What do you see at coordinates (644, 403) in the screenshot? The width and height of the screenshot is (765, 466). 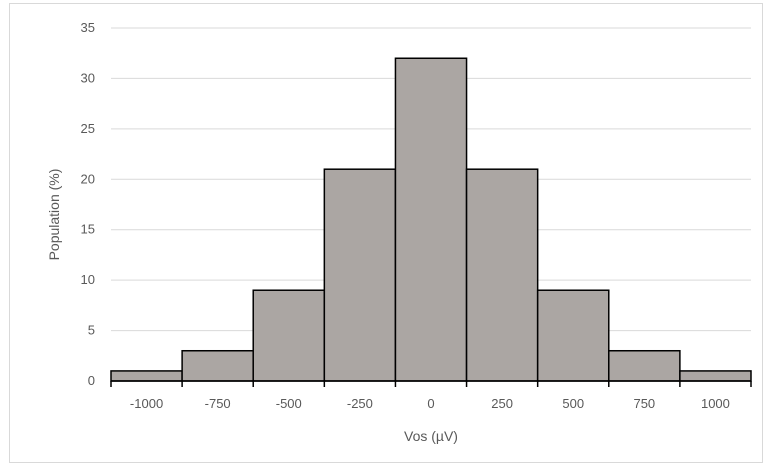 I see `x-tick-label: 750` at bounding box center [644, 403].